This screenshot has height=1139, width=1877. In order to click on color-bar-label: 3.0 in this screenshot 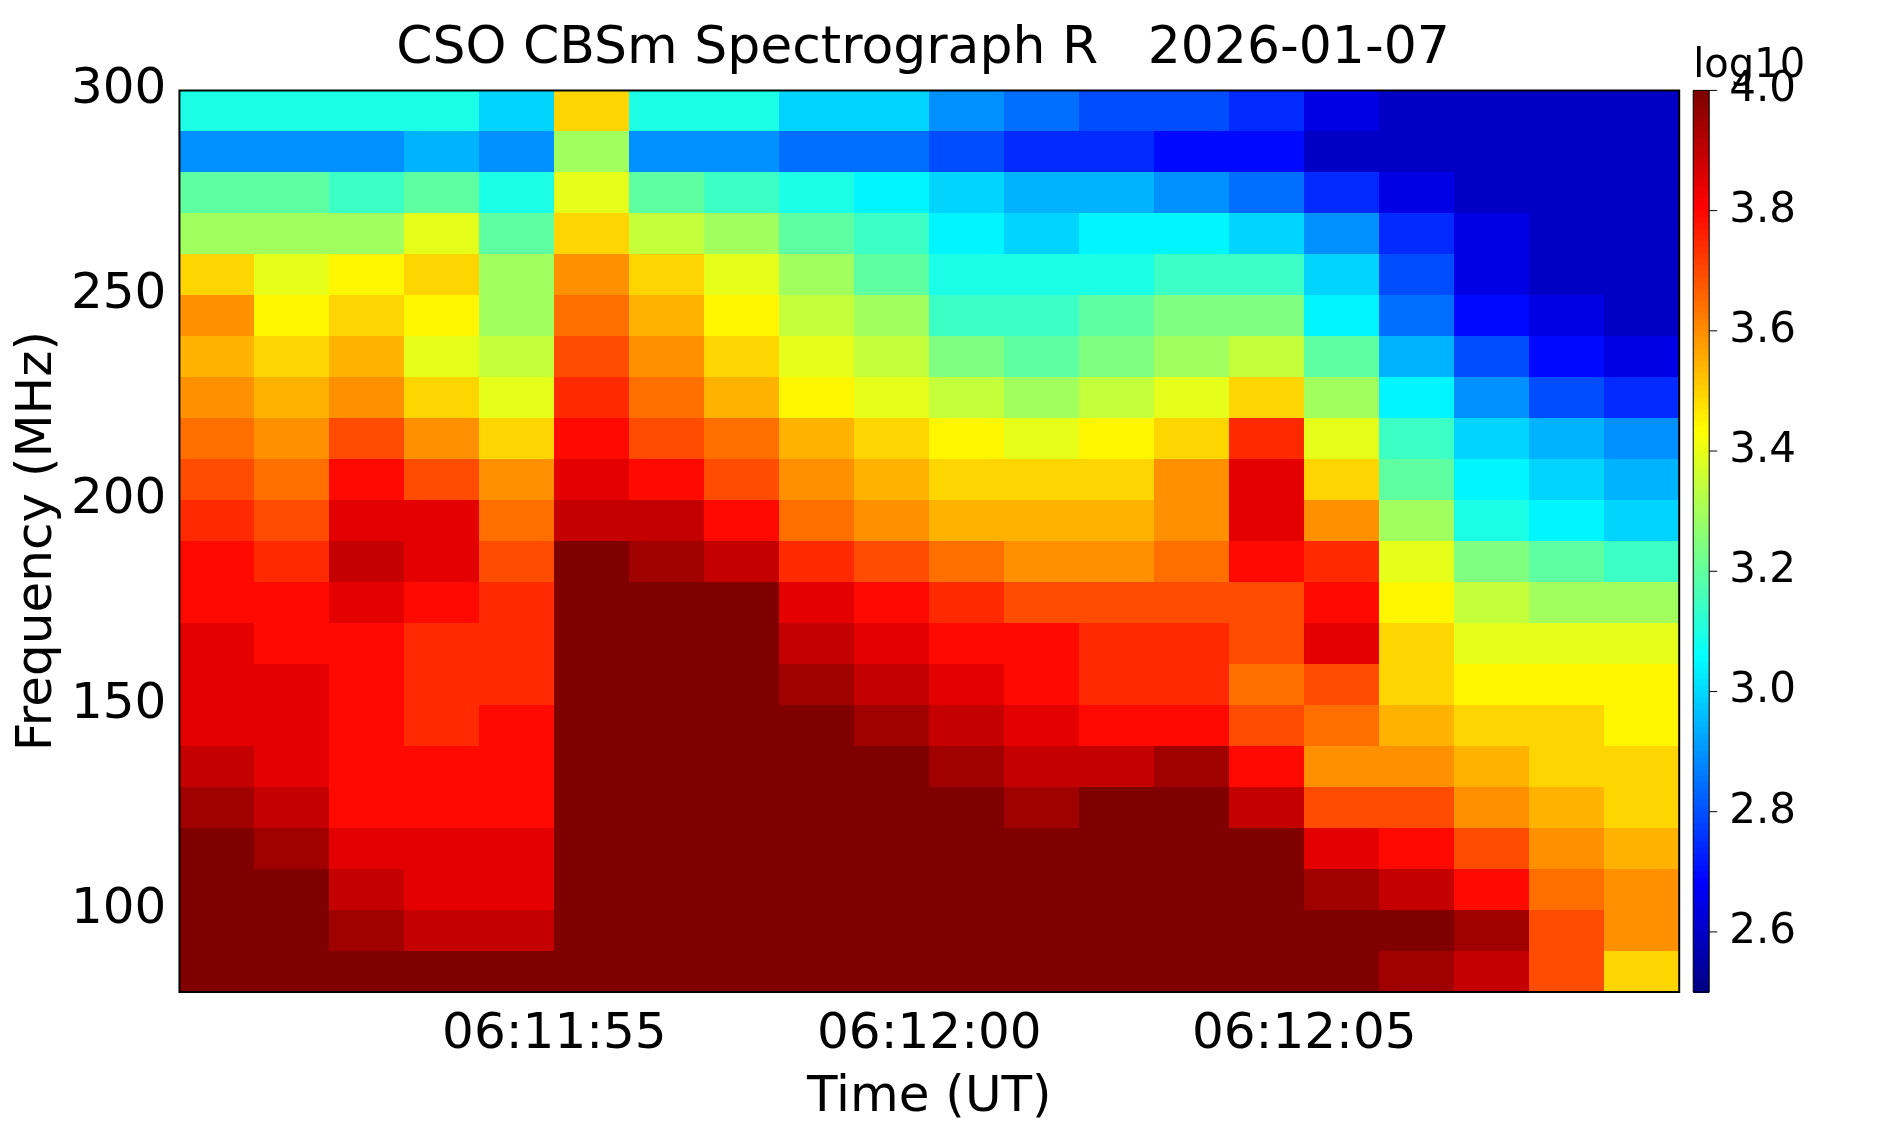, I will do `click(1762, 688)`.